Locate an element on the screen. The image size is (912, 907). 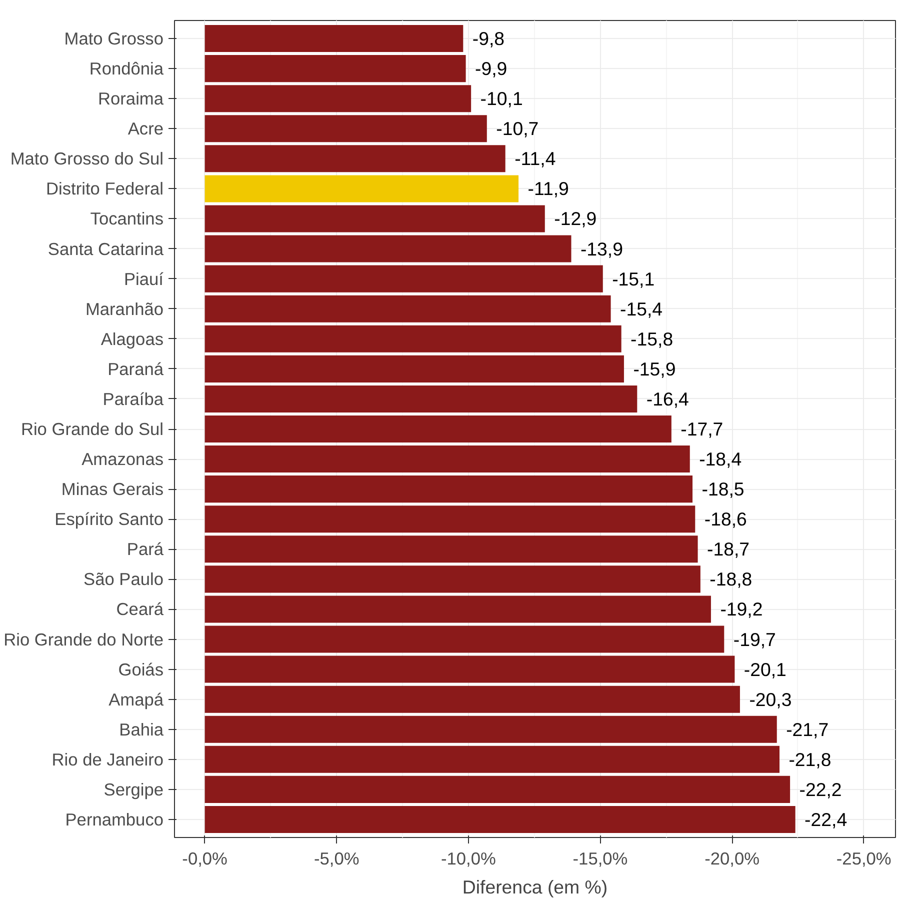
y-tick-label: Pernambuco is located at coordinates (114, 819).